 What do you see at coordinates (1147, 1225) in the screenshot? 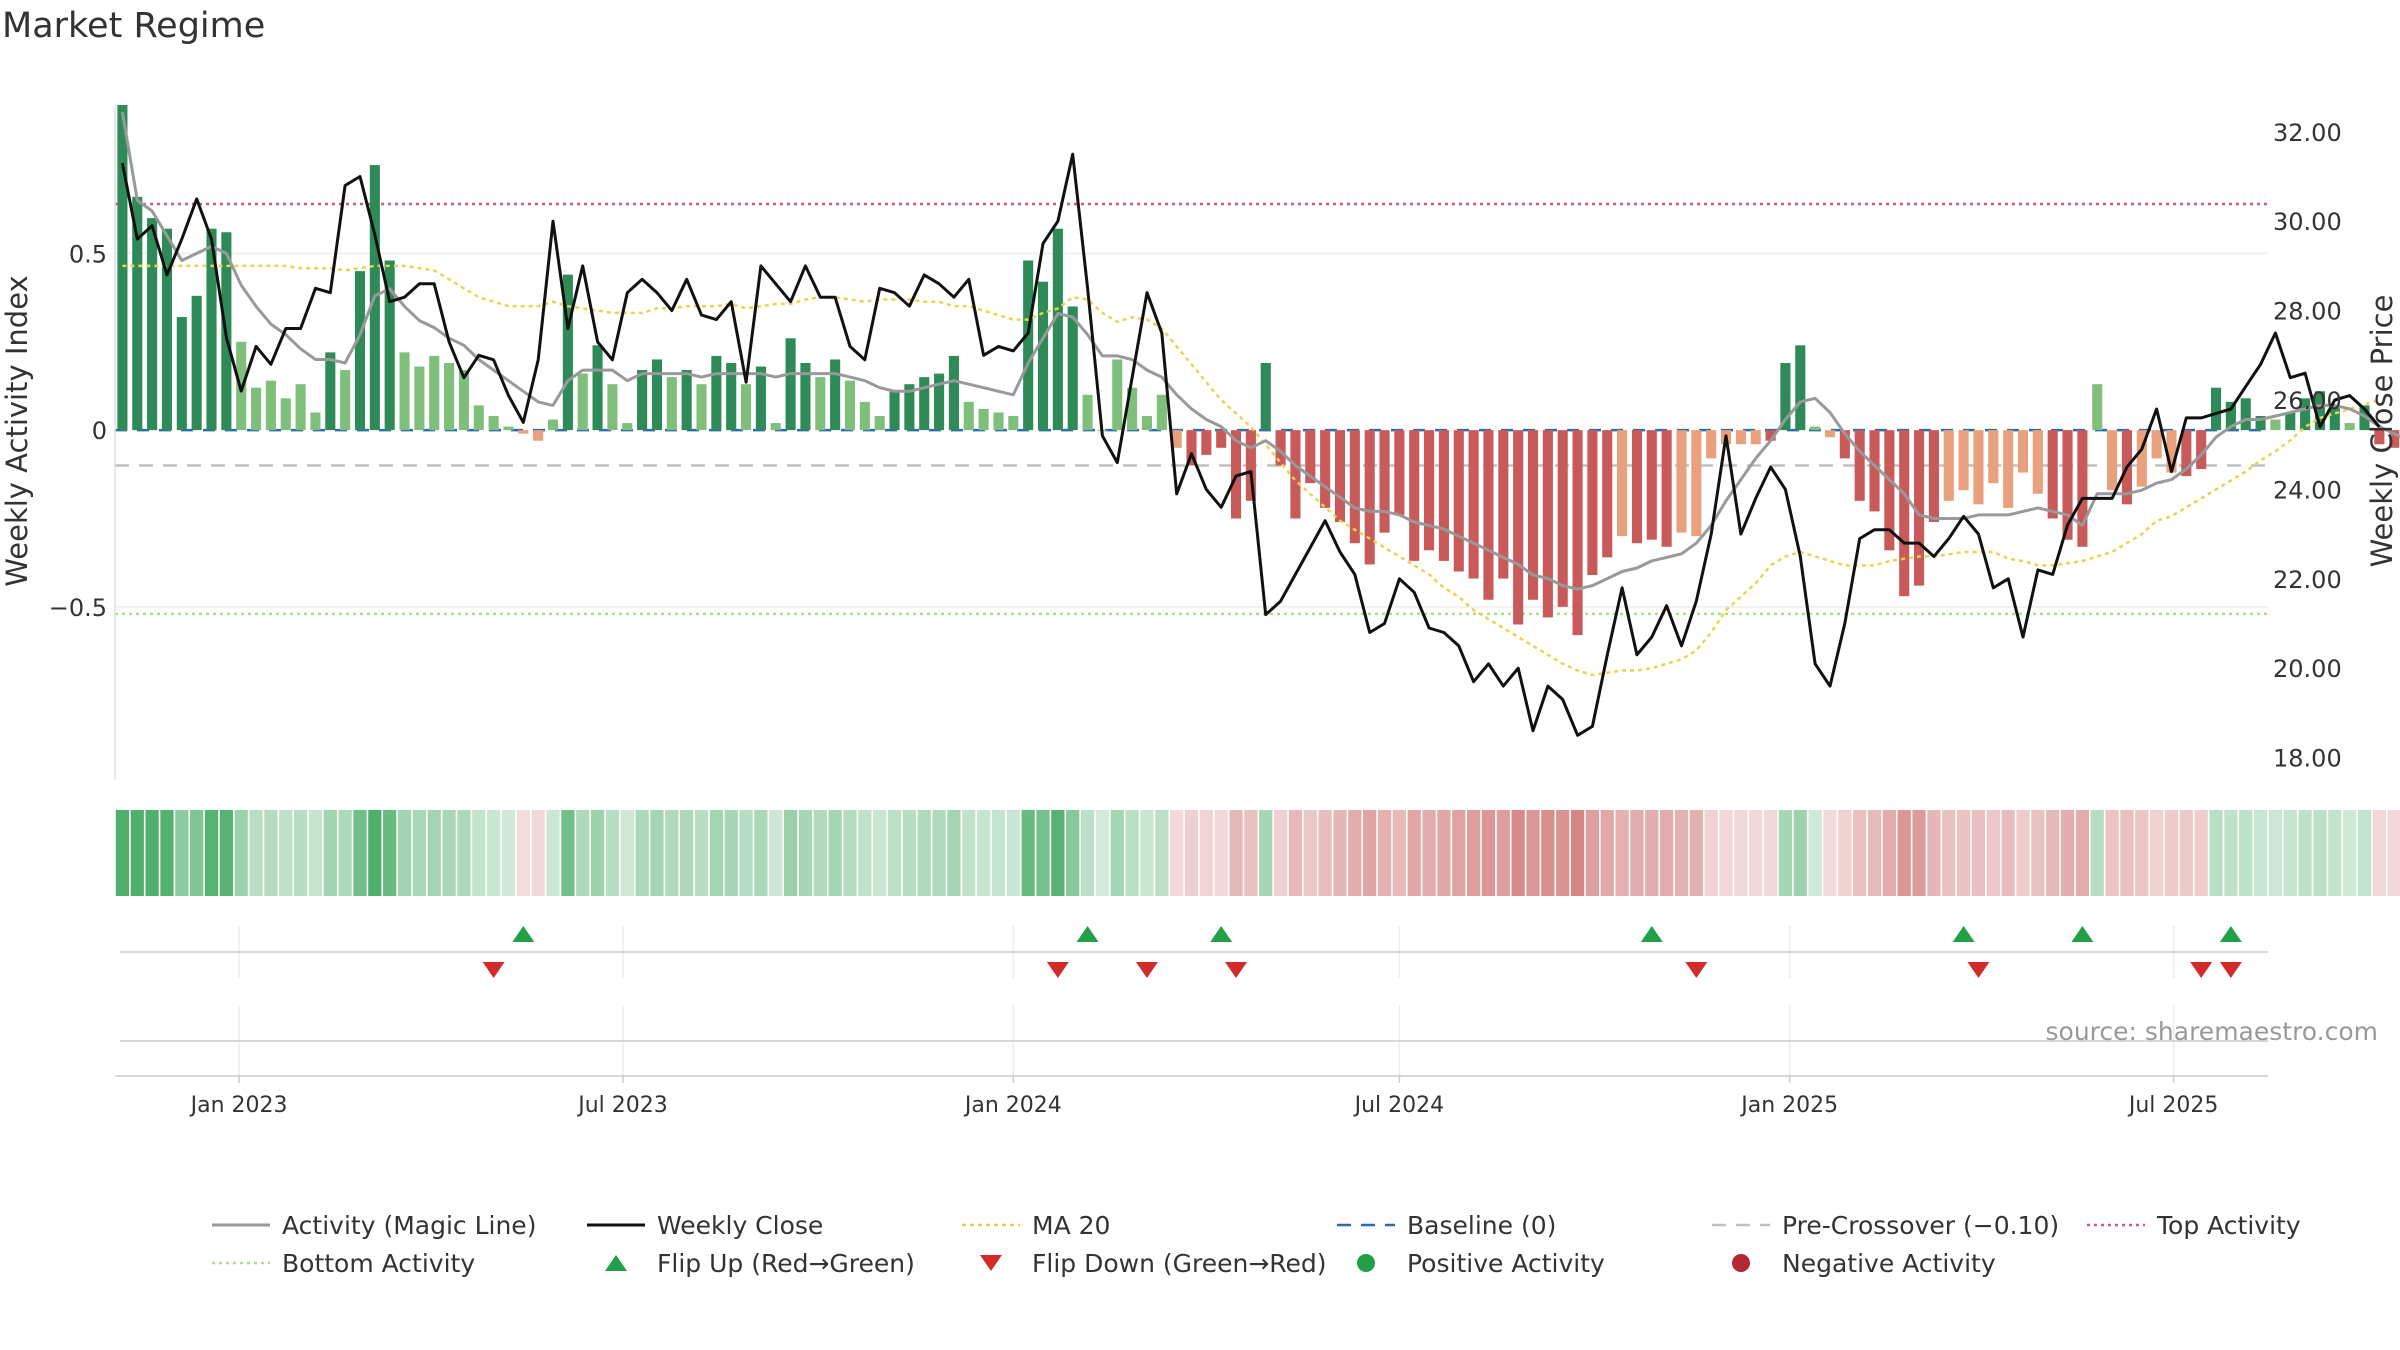
I see `legend-item-ma: MA 20` at bounding box center [1147, 1225].